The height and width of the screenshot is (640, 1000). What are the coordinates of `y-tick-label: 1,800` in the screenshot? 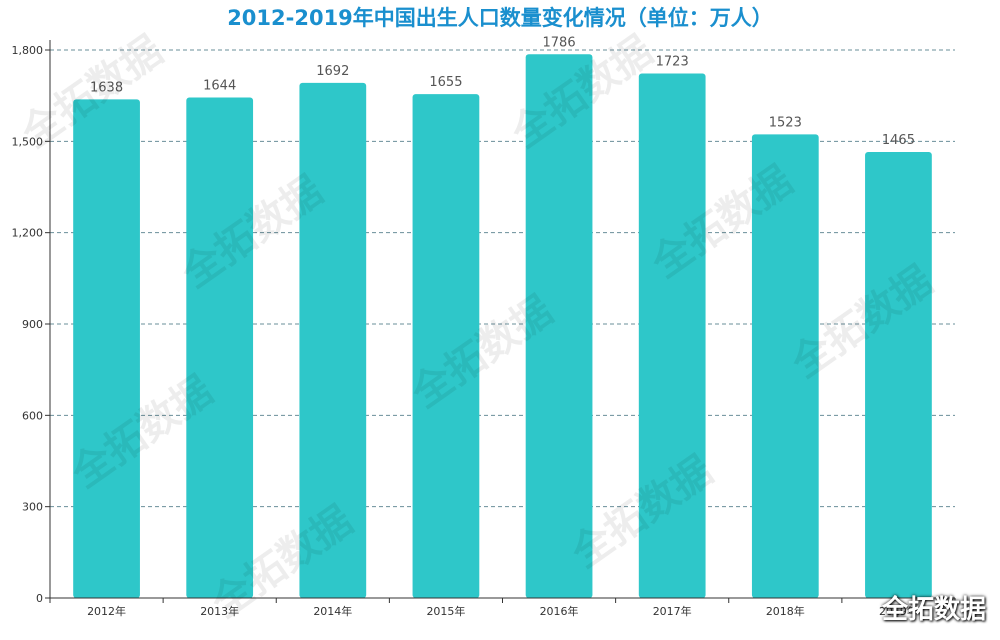 It's located at (28, 50).